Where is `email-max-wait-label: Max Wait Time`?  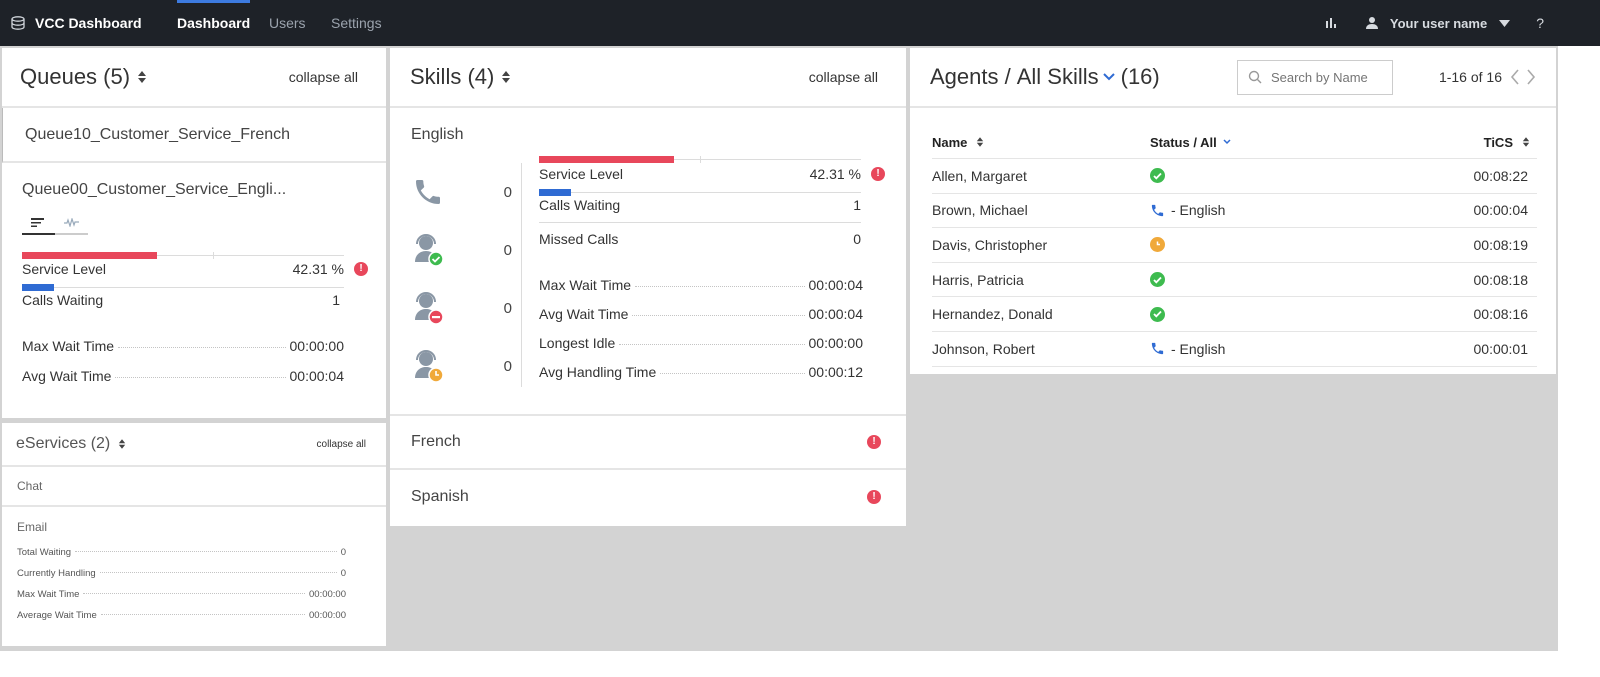 email-max-wait-label: Max Wait Time is located at coordinates (48, 594).